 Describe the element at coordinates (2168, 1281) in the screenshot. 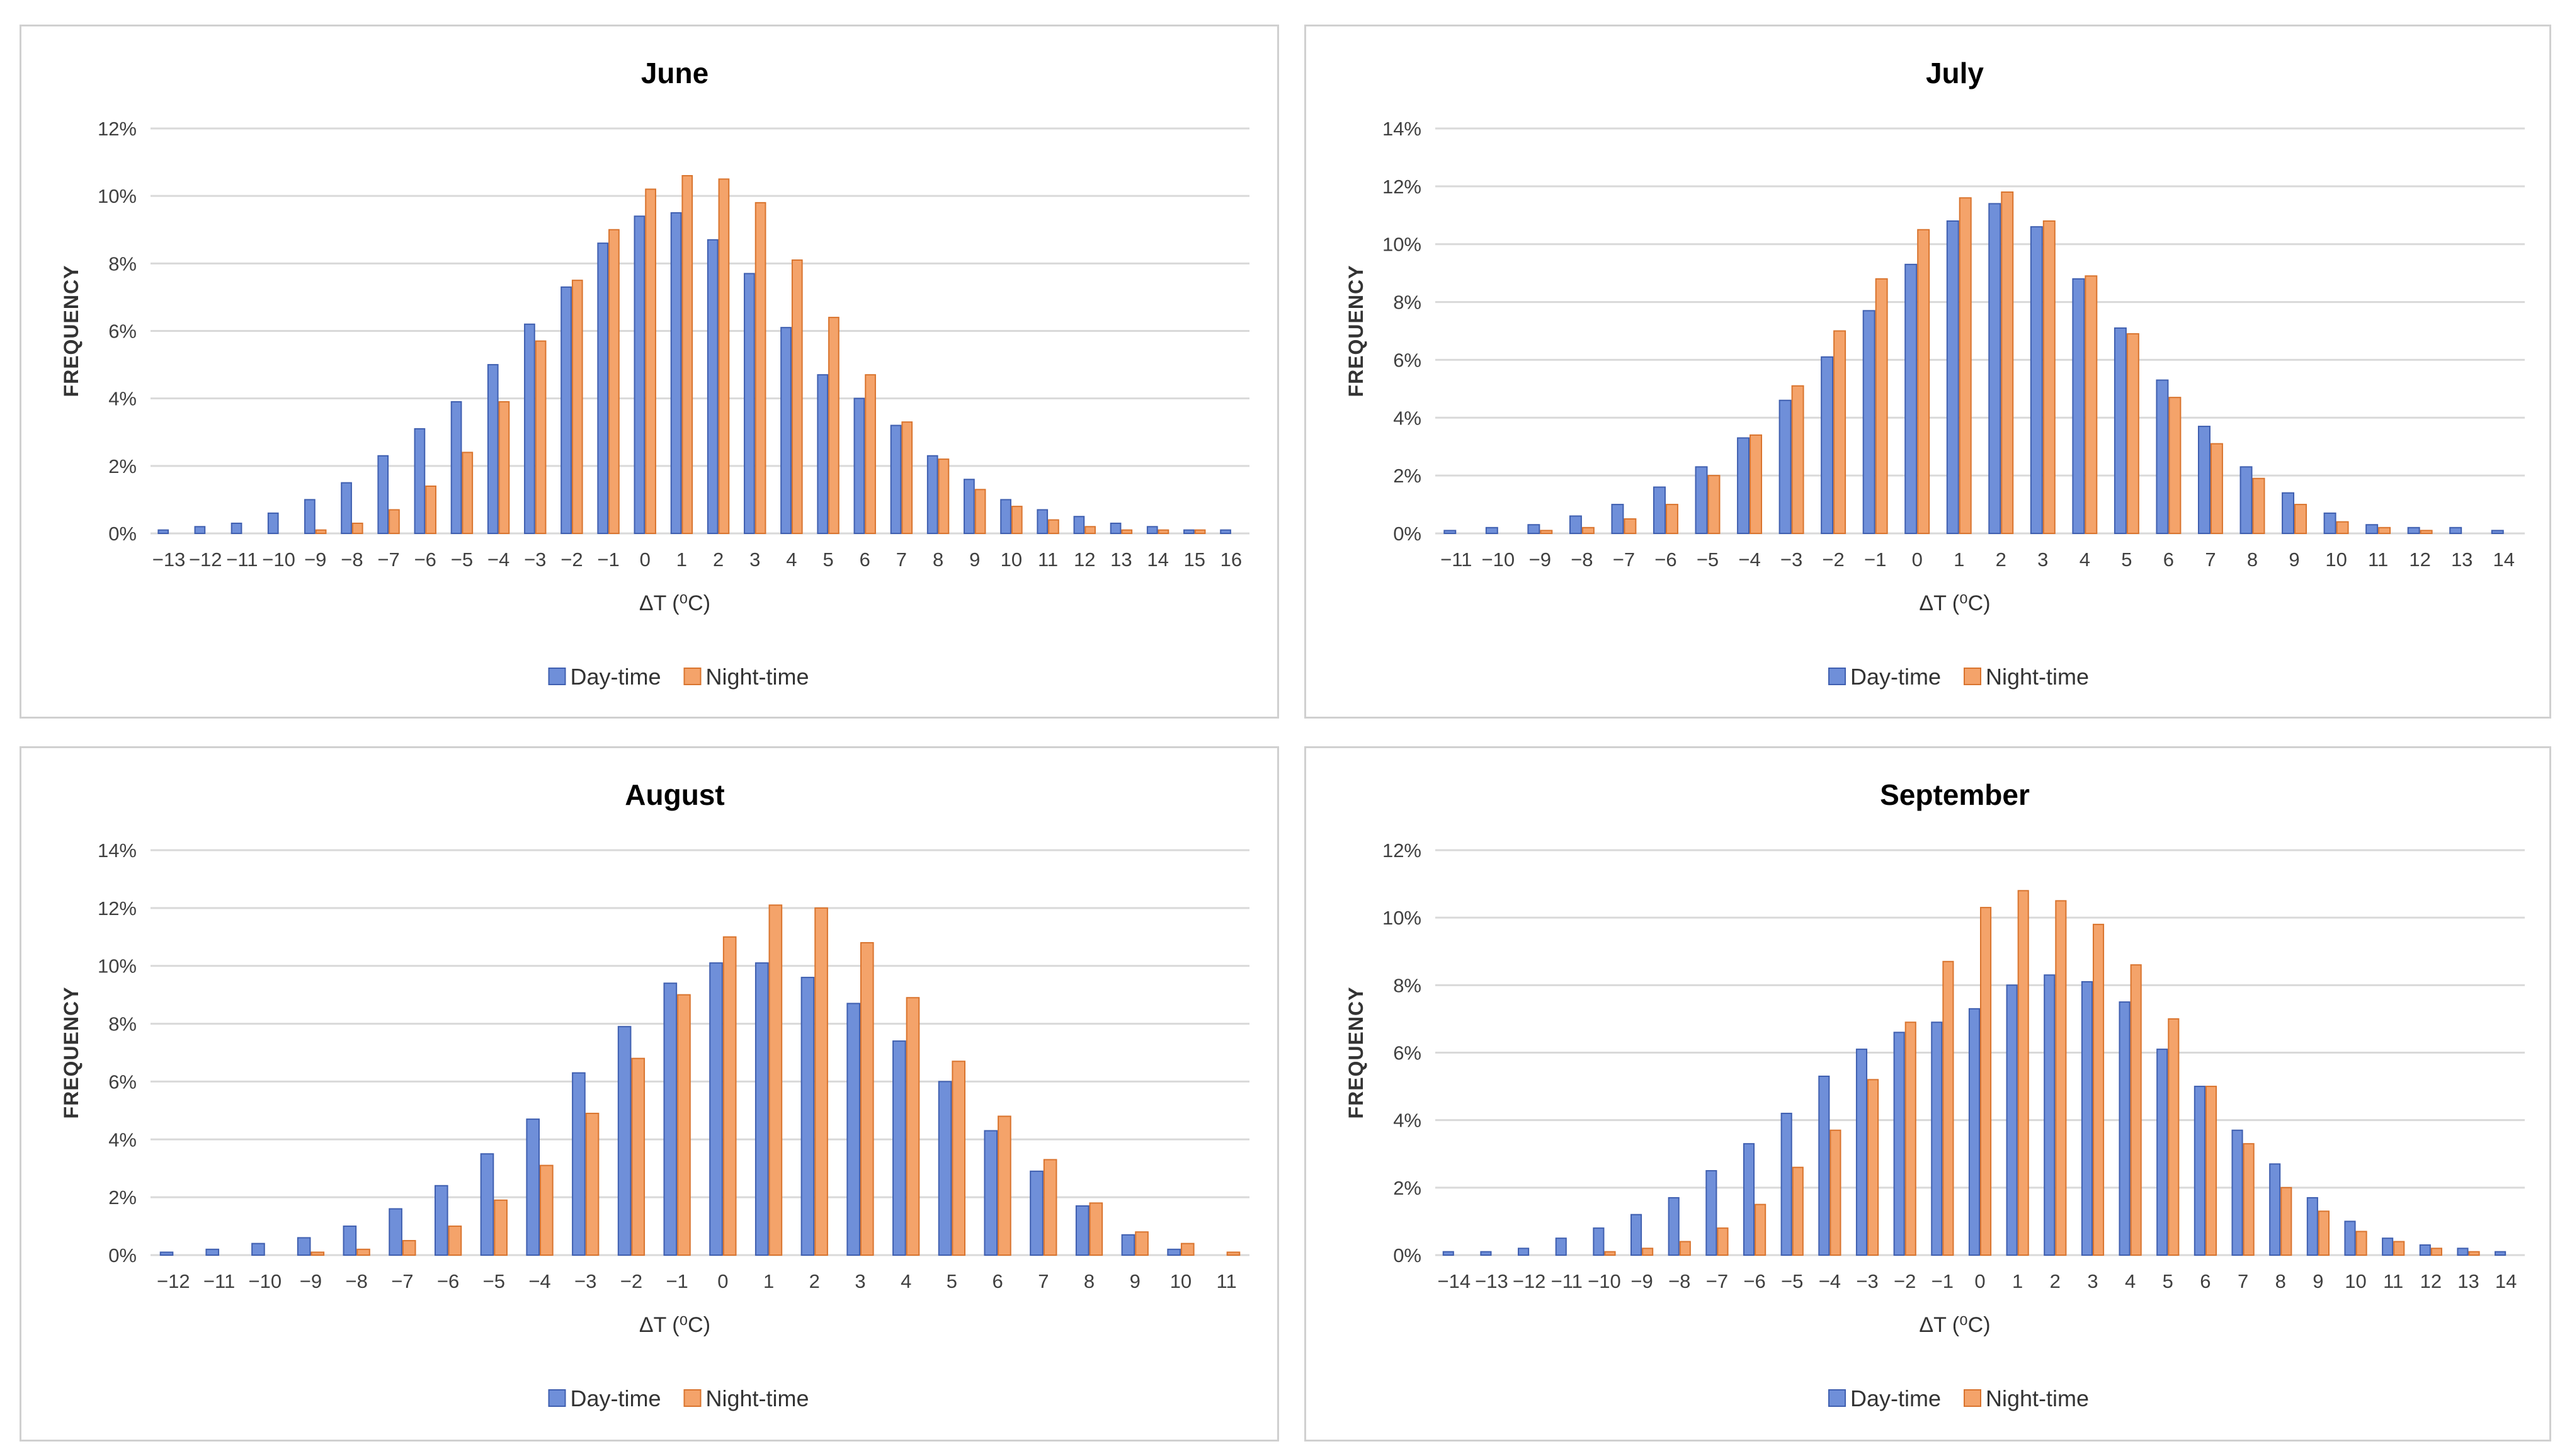

I see `x-tick-label: 5` at that location.